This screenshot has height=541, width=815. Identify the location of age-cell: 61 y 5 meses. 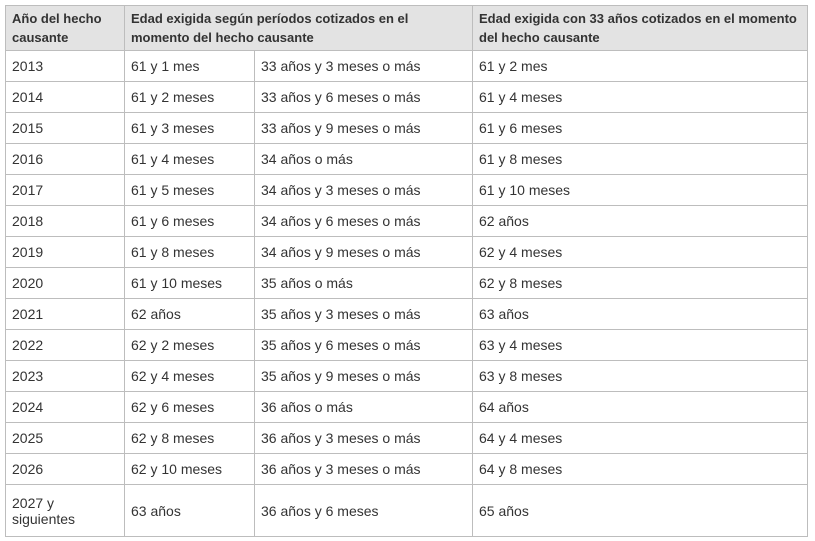
(189, 190).